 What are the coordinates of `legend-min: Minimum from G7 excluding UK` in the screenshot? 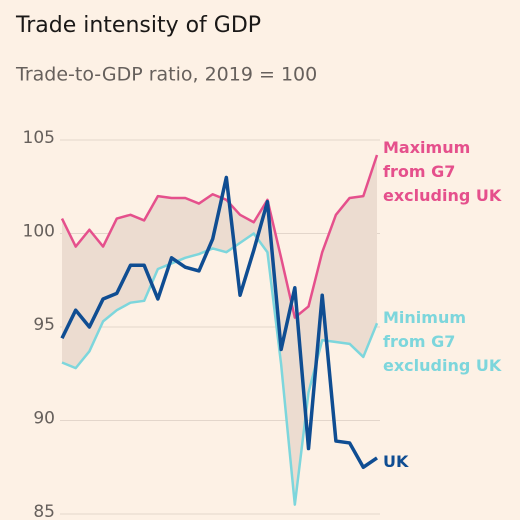 It's located at (442, 341).